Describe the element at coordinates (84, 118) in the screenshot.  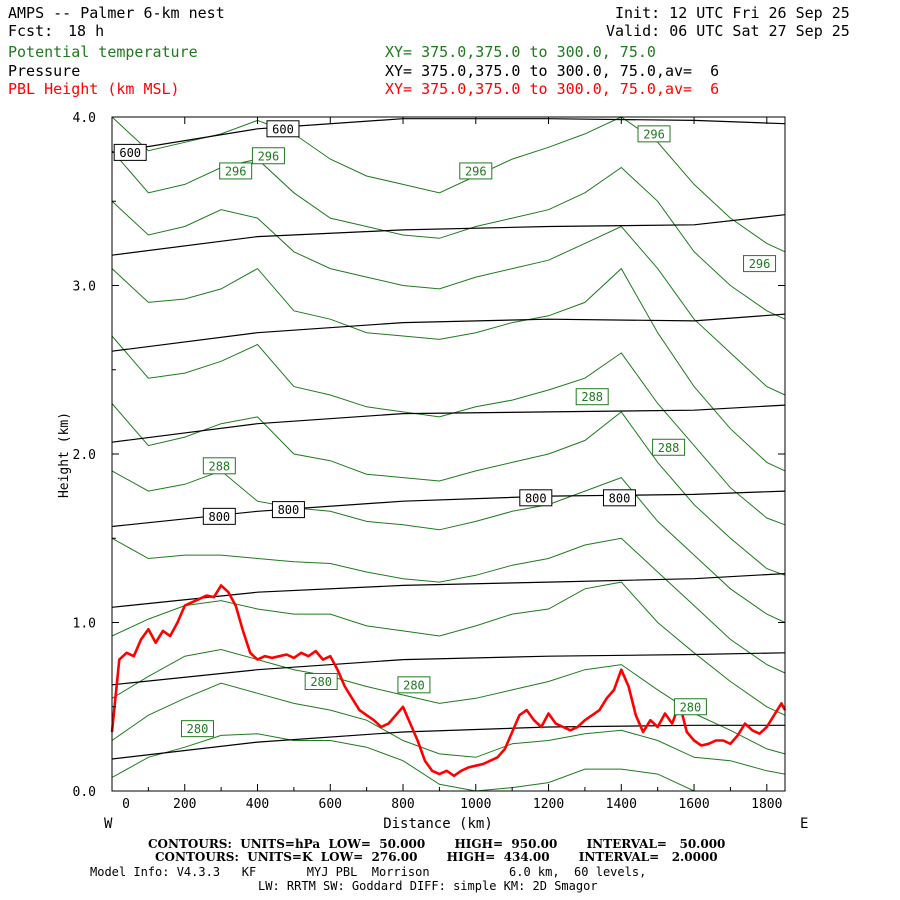
I see `y-tick-label: 4.0` at that location.